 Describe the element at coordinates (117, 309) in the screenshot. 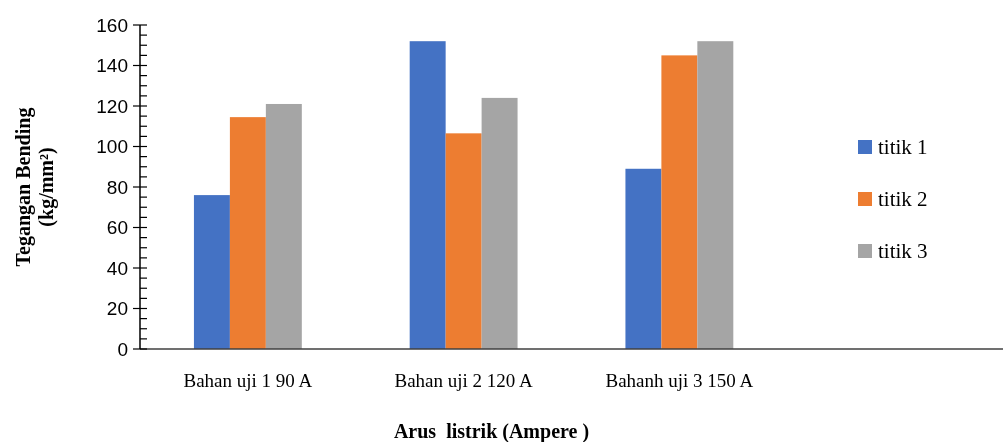

I see `y-tick-label: 20` at that location.